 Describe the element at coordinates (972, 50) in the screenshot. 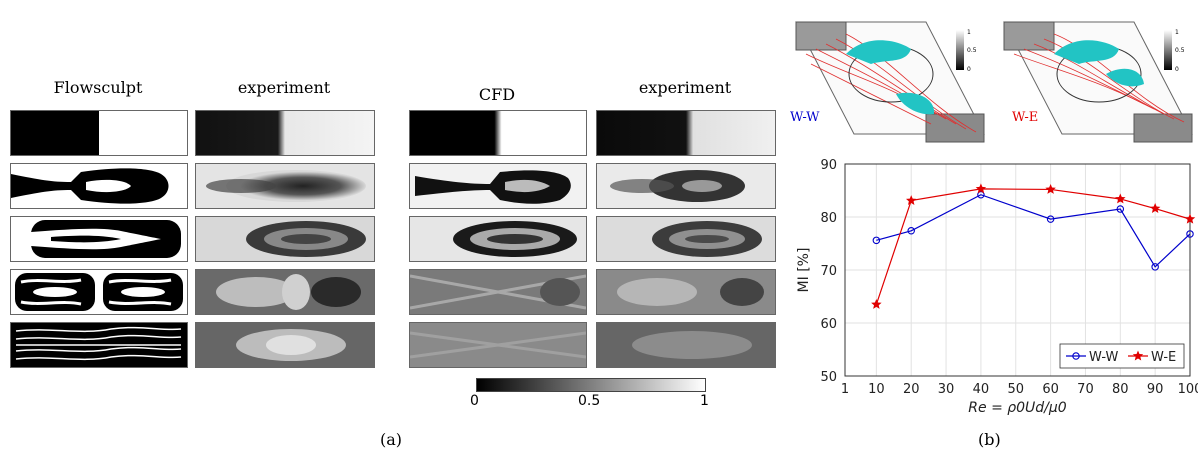

I see `inset-ww-cbar-05: 0.5` at that location.